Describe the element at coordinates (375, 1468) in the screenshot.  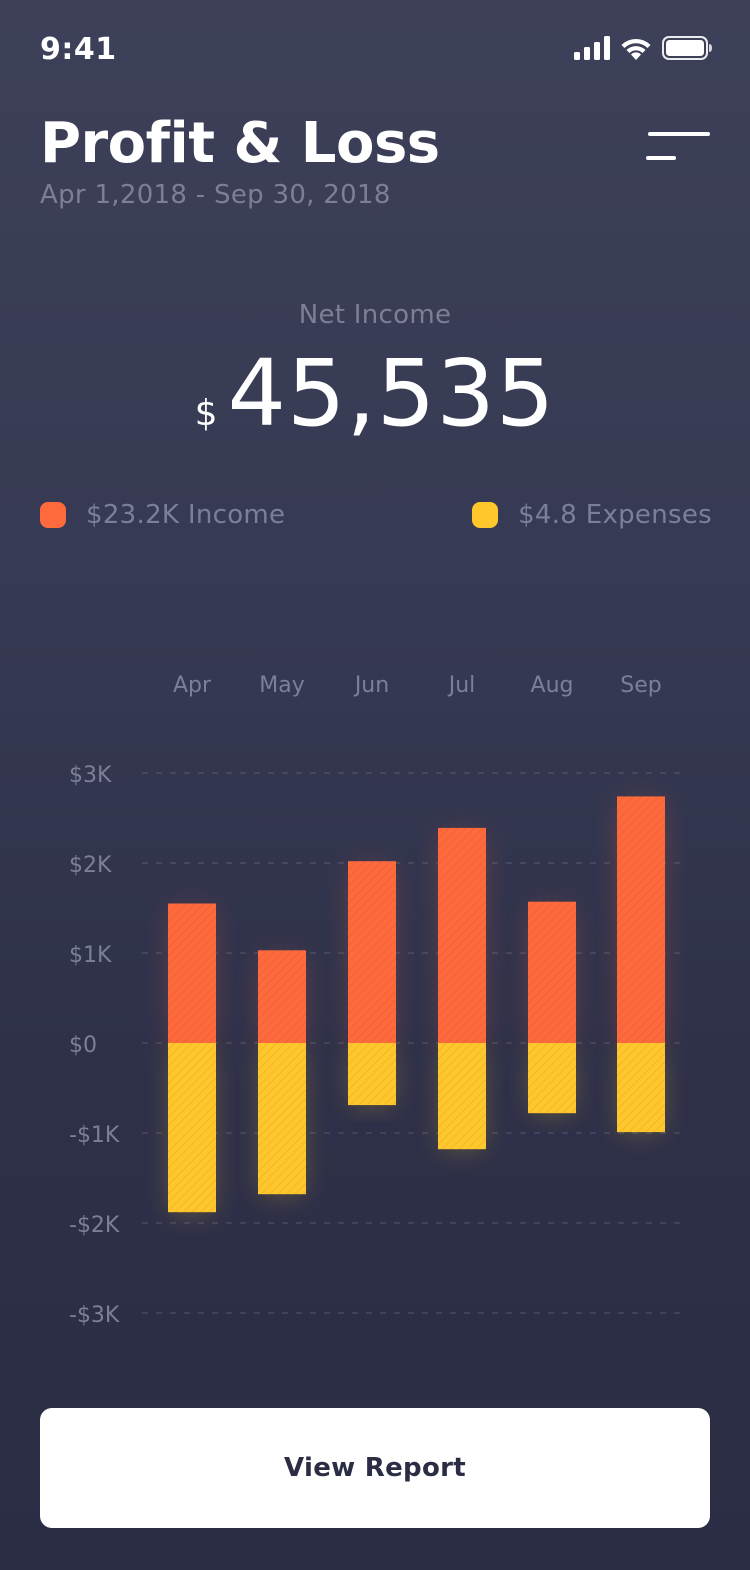
I see `view-report-button: View Report` at that location.